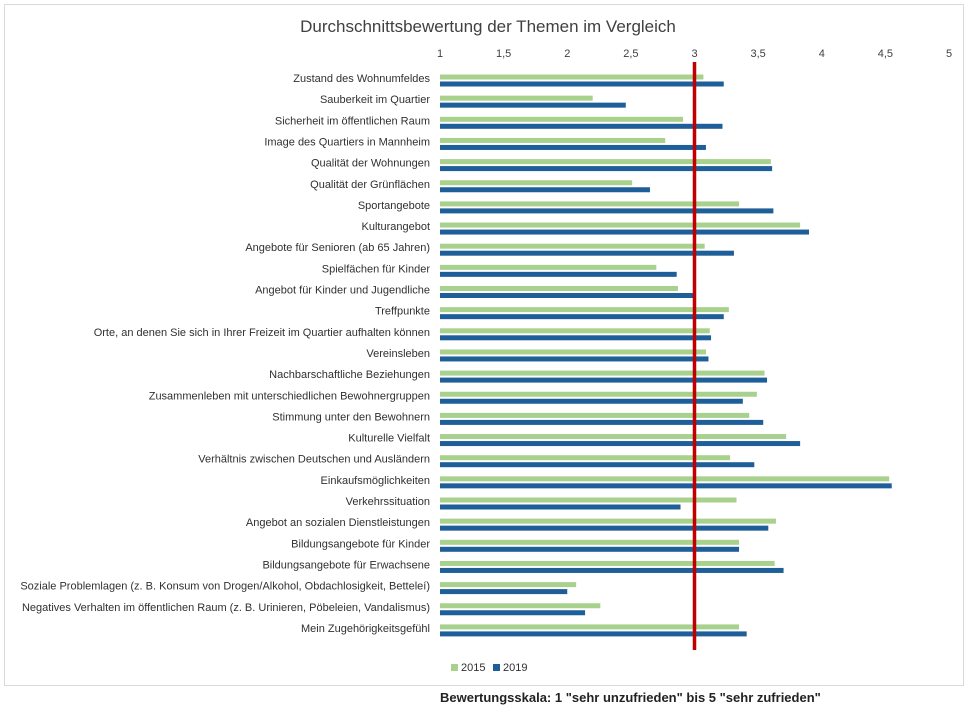 This screenshot has width=968, height=708. I want to click on category-label: Qualität der Grünflächen, so click(370, 185).